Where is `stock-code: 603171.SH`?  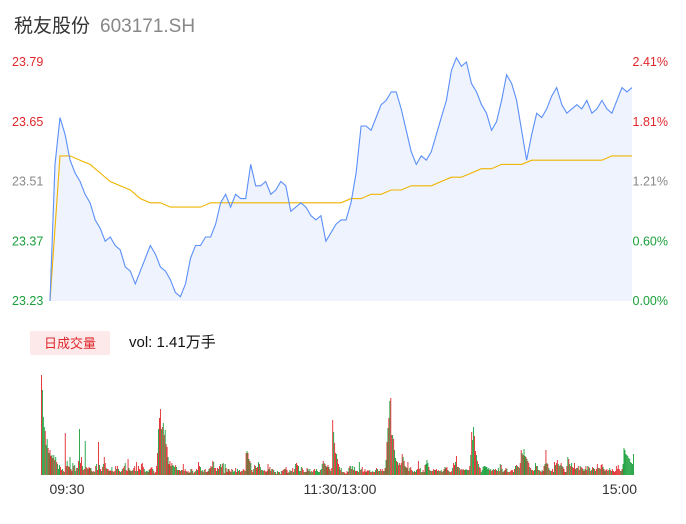
stock-code: 603171.SH is located at coordinates (147, 26).